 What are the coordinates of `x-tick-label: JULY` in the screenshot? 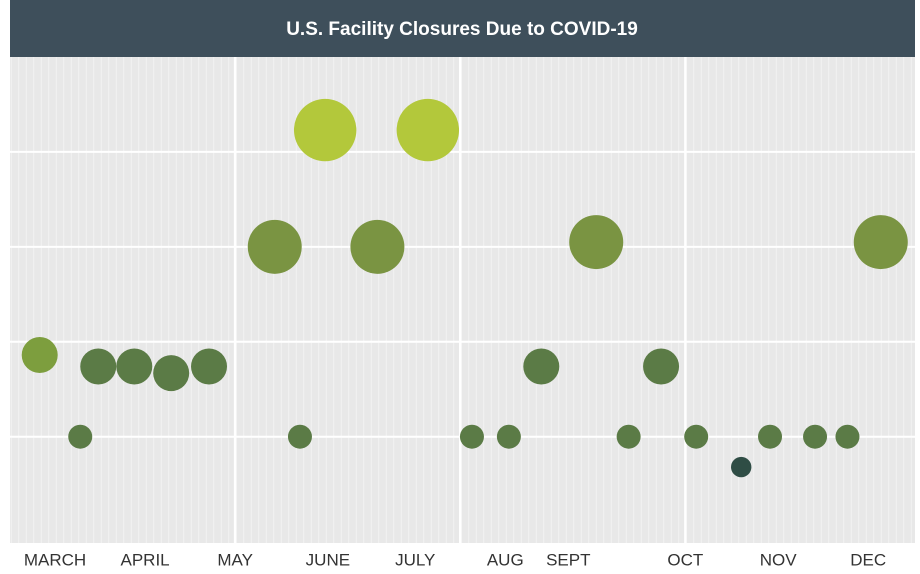 It's located at (415, 559).